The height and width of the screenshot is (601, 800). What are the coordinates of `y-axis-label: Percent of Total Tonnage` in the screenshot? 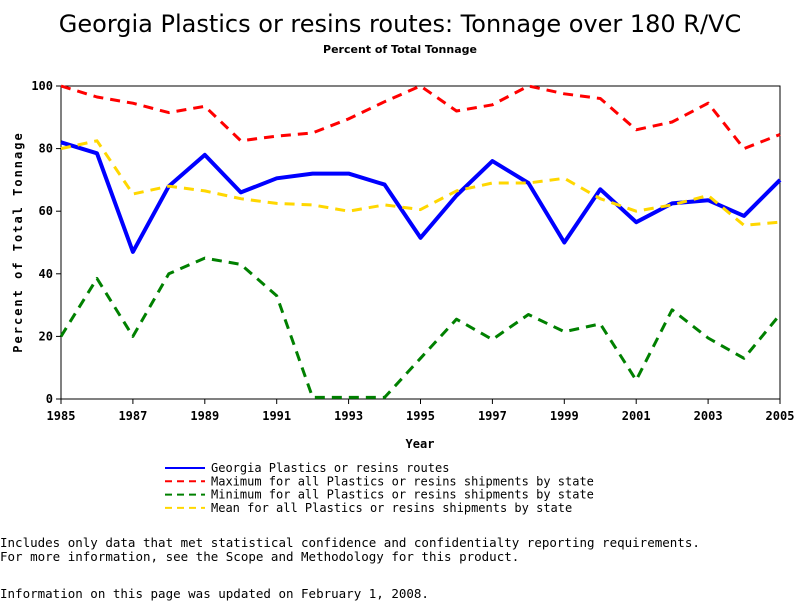 It's located at (18, 241).